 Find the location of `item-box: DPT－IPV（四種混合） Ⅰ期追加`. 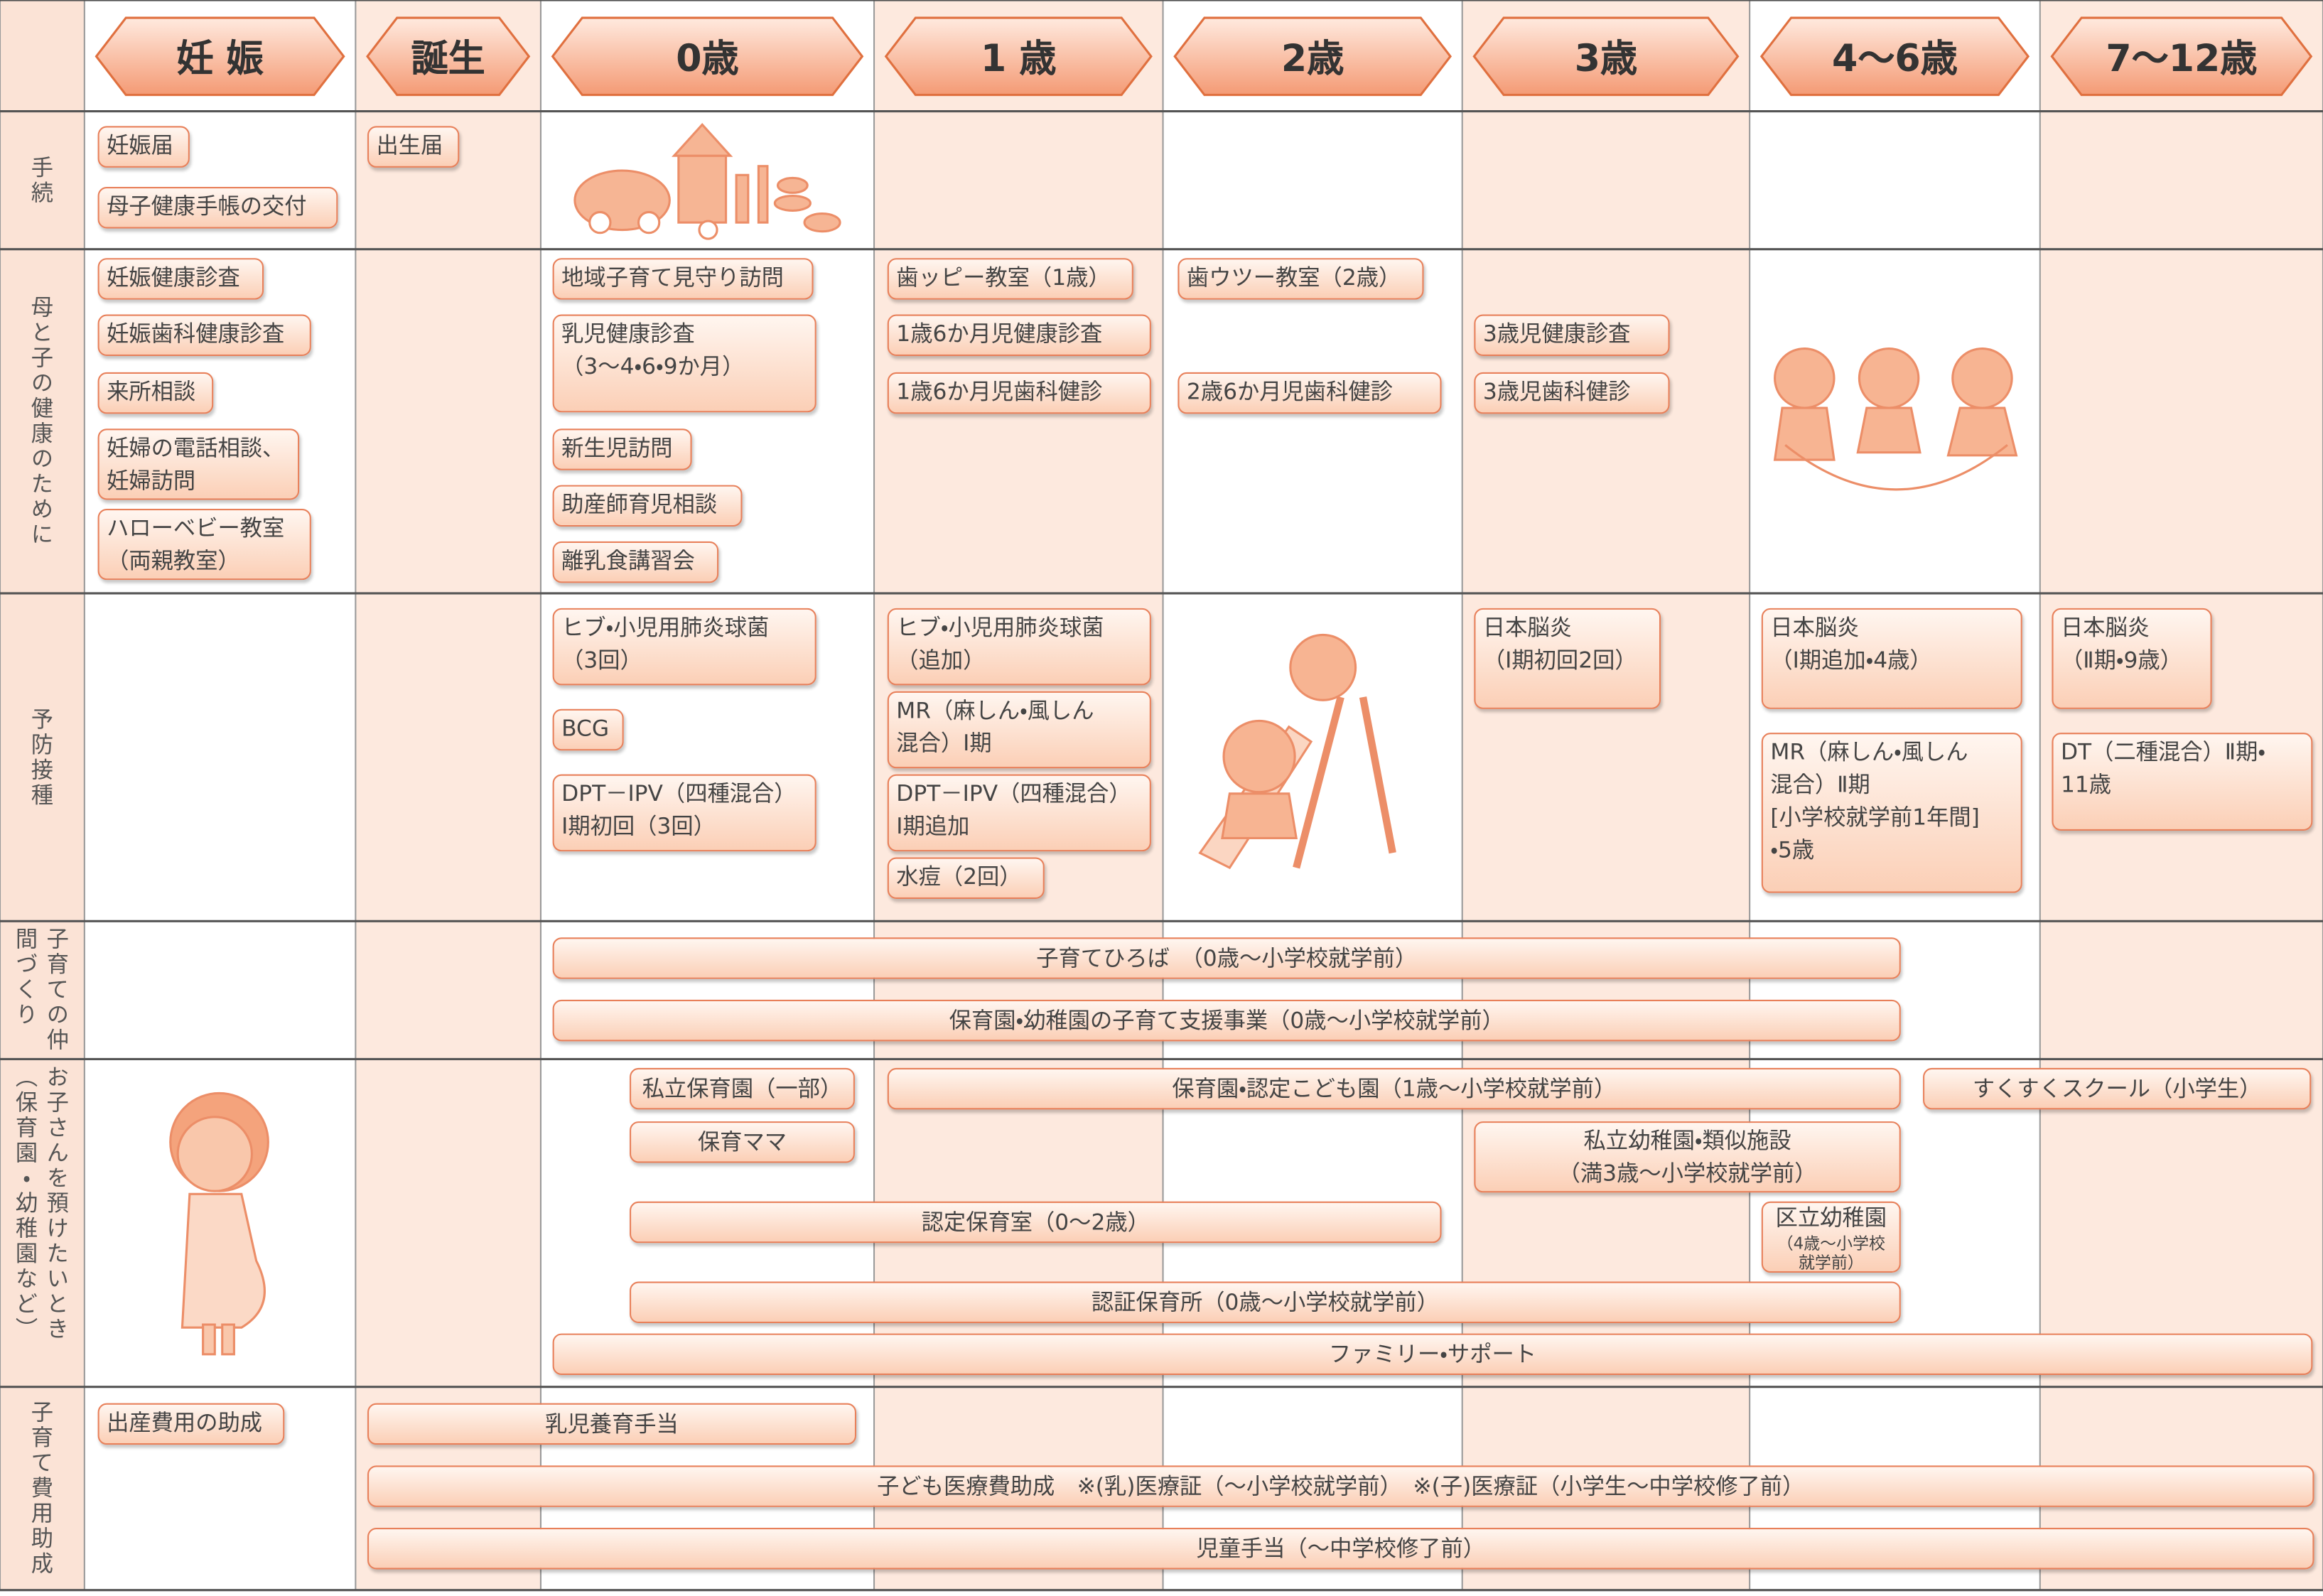

item-box: DPT－IPV（四種混合） Ⅰ期追加 is located at coordinates (1019, 813).